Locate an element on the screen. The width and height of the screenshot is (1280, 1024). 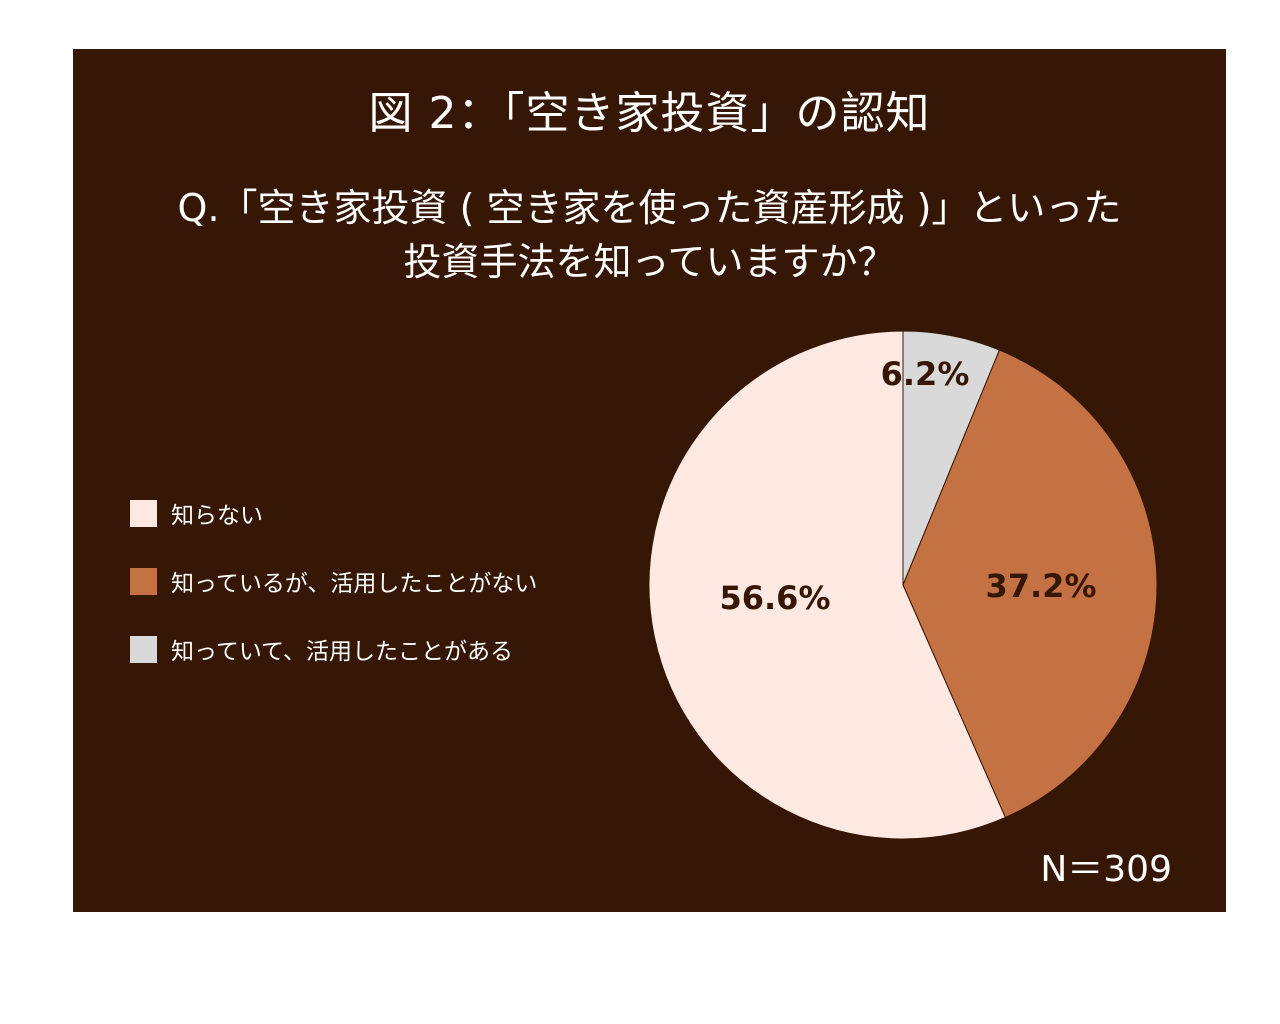
chart-legend: 知らない 知っているが、活用したことがない 知っていて、活用したことがある is located at coordinates (333, 601).